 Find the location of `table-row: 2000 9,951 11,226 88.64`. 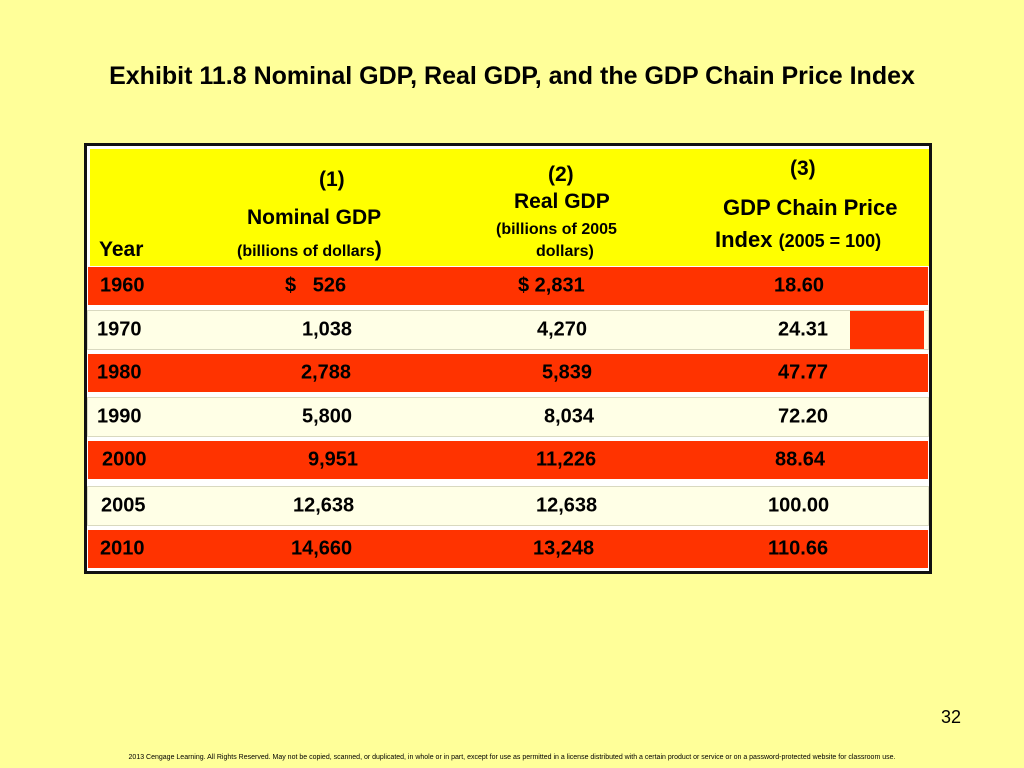

table-row: 2000 9,951 11,226 88.64 is located at coordinates (508, 460).